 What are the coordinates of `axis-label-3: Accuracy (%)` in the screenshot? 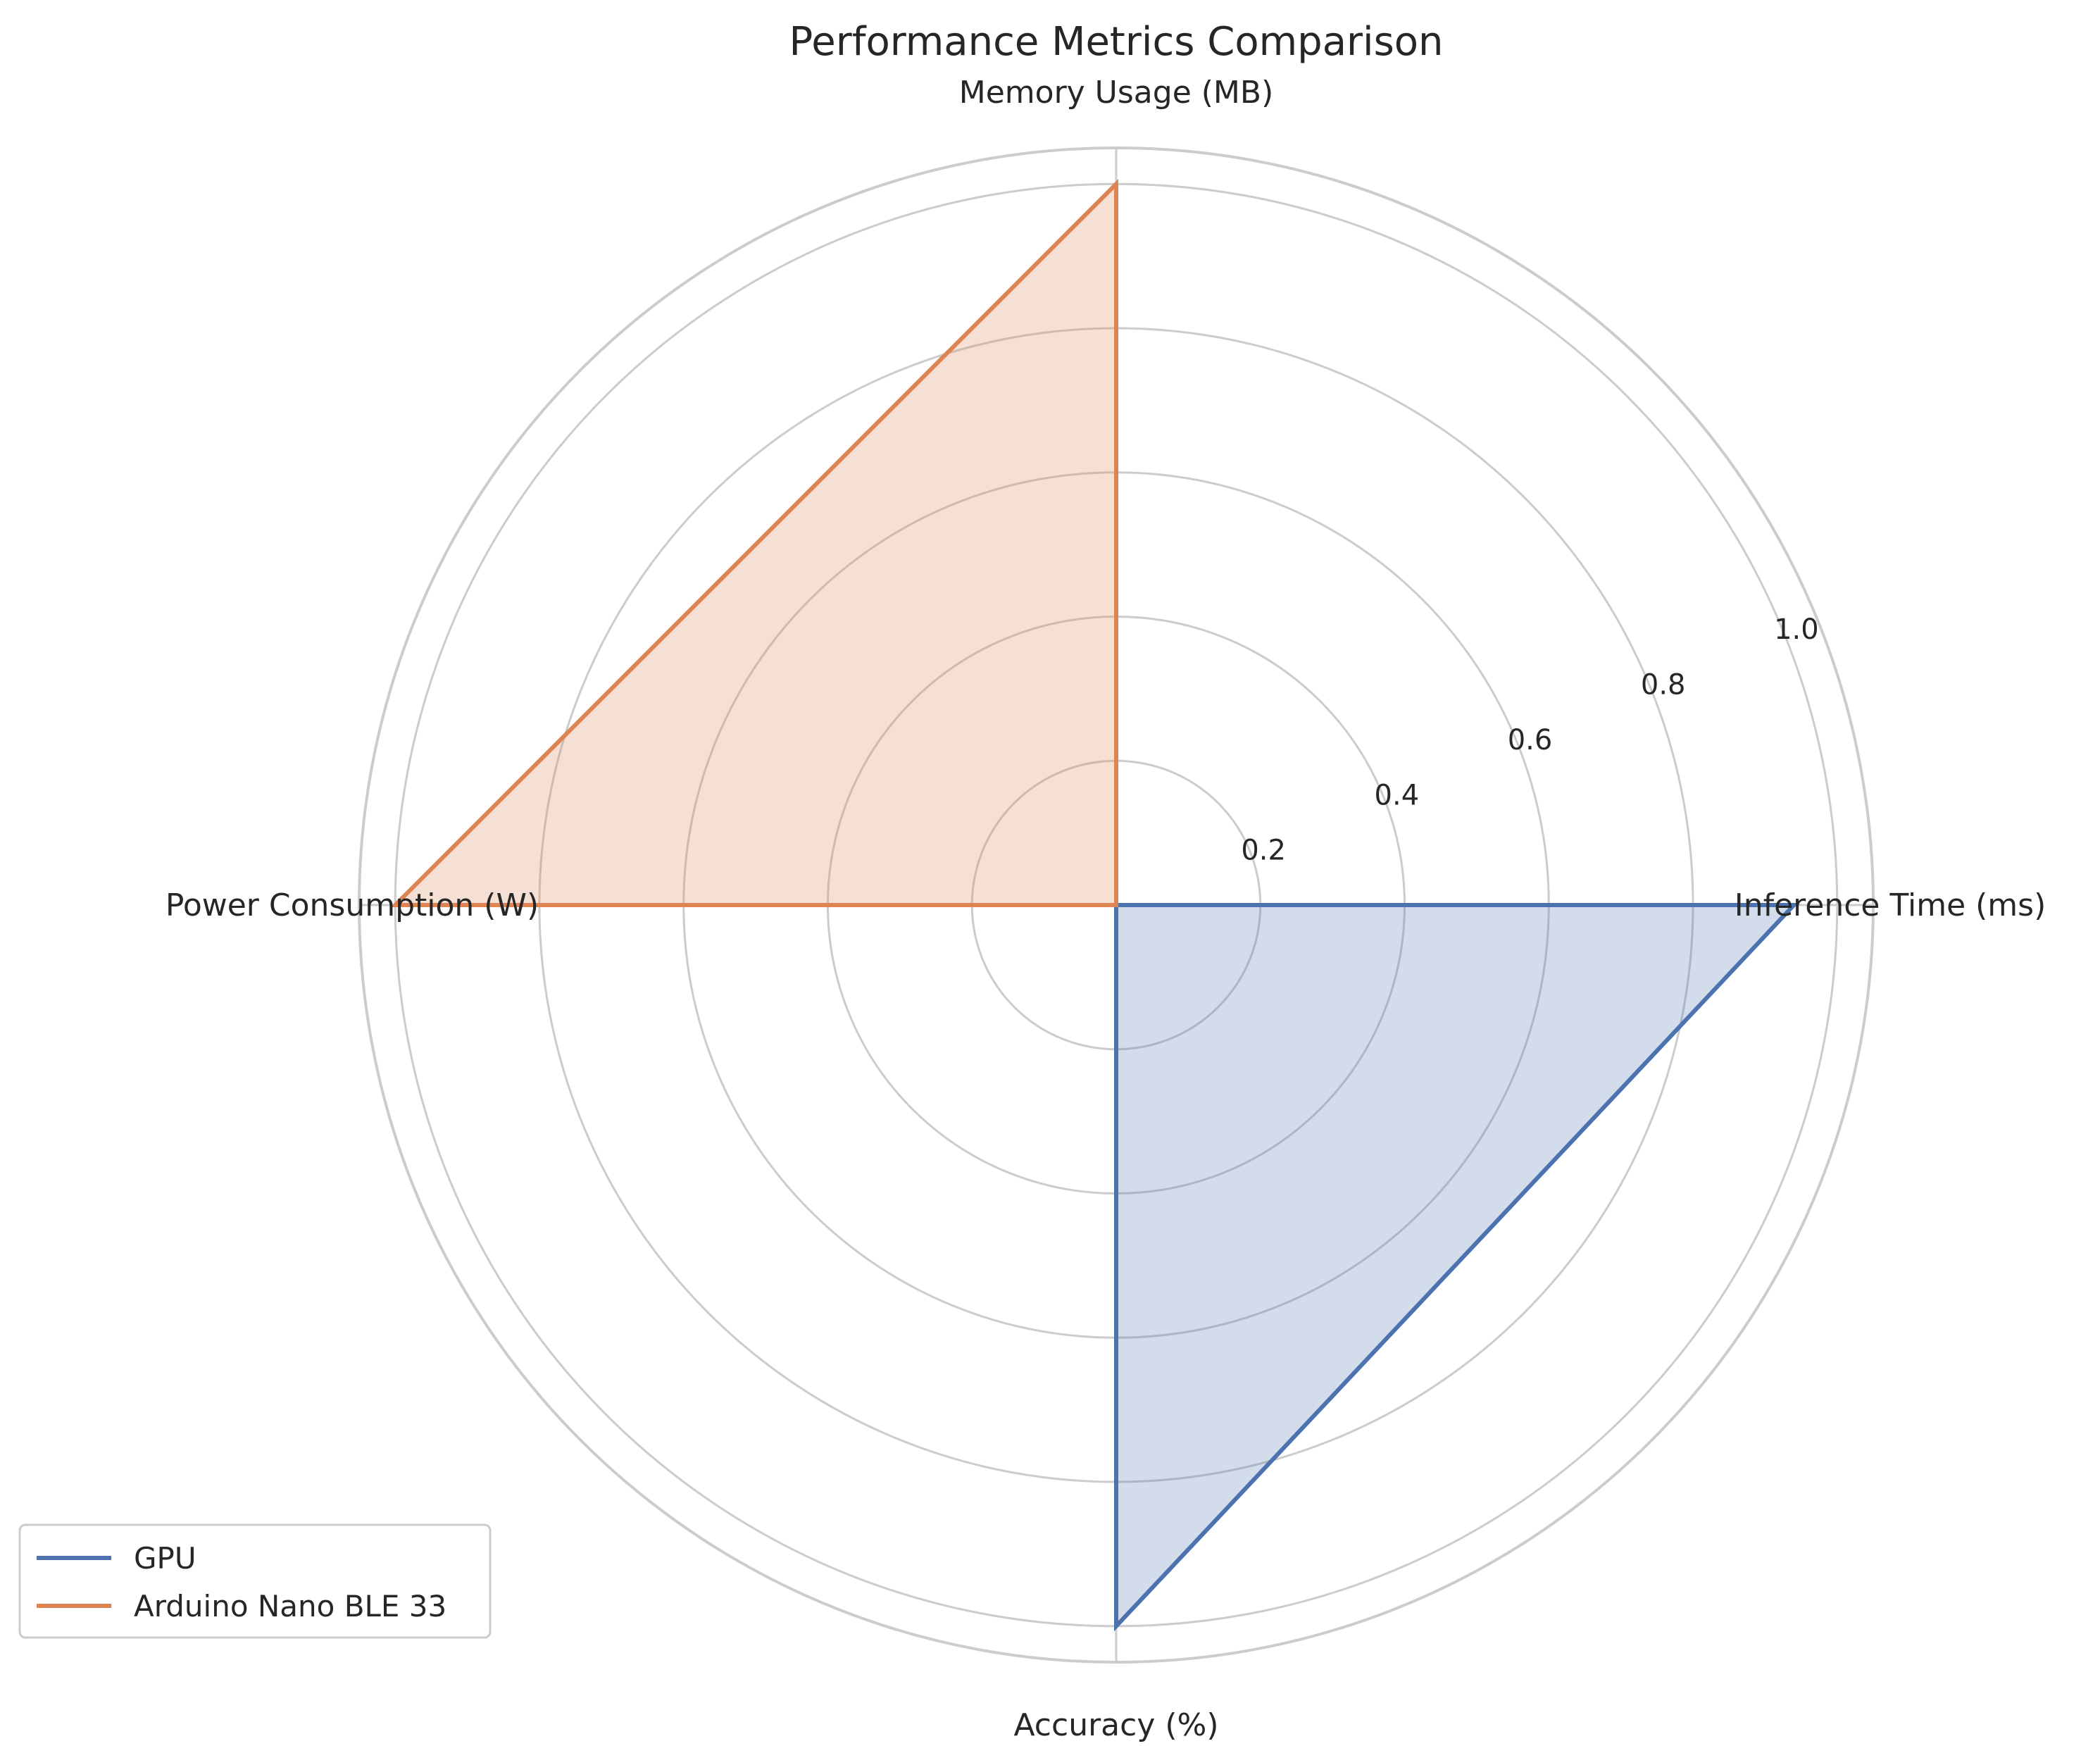 It's located at (1115, 1725).